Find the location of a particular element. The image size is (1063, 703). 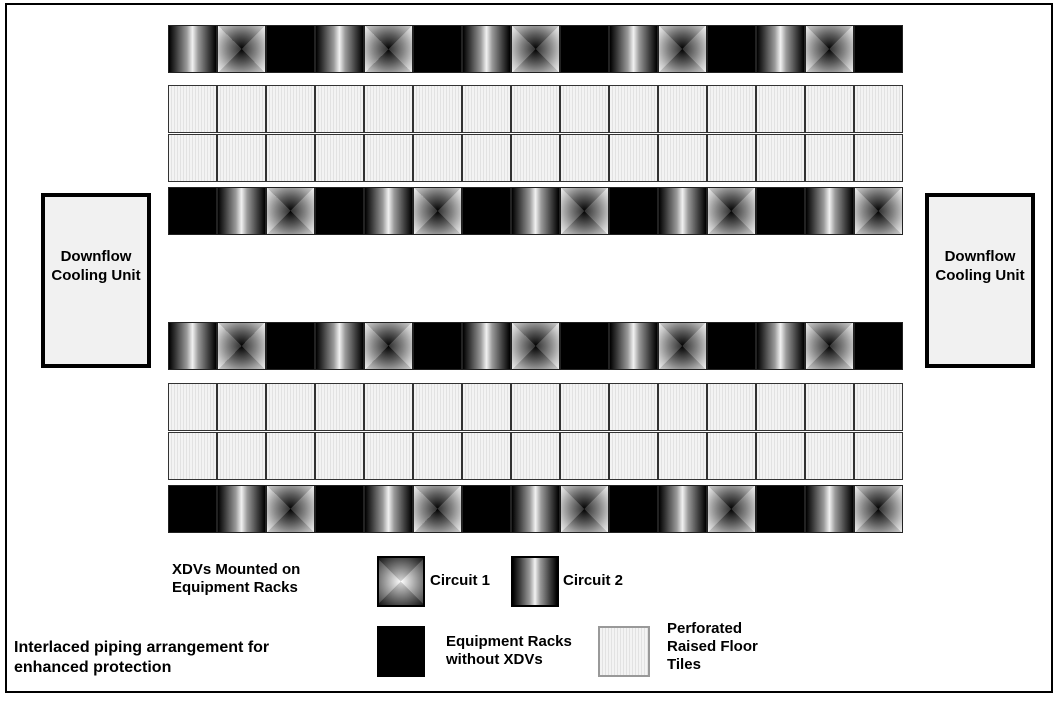

legend-circuit2-label: Circuit 2 is located at coordinates (593, 580).